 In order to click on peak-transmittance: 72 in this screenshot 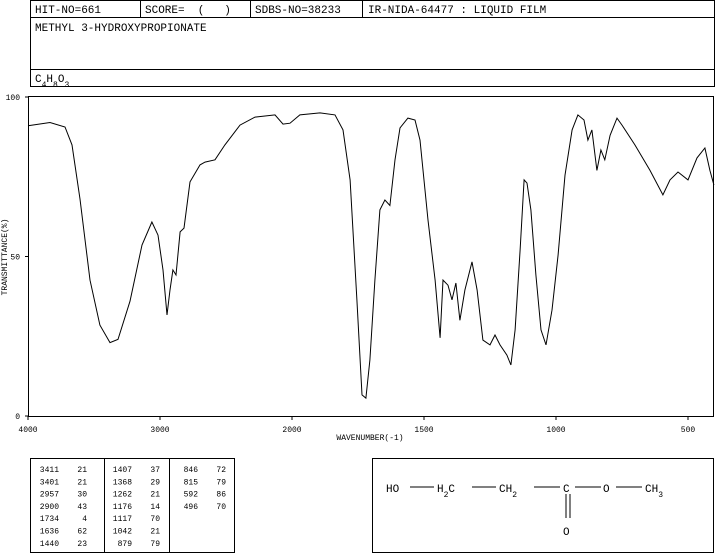, I will do `click(221, 470)`.